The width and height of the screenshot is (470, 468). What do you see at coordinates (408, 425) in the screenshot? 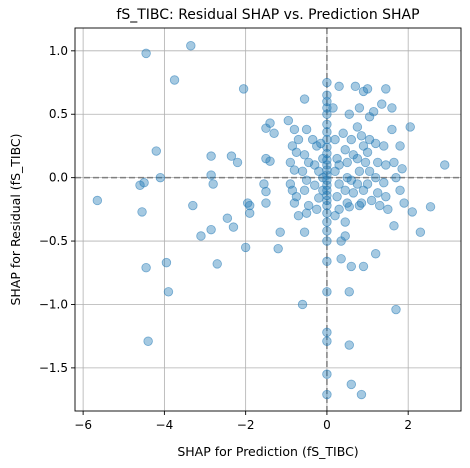
I see `x-tick-label: 2` at bounding box center [408, 425].